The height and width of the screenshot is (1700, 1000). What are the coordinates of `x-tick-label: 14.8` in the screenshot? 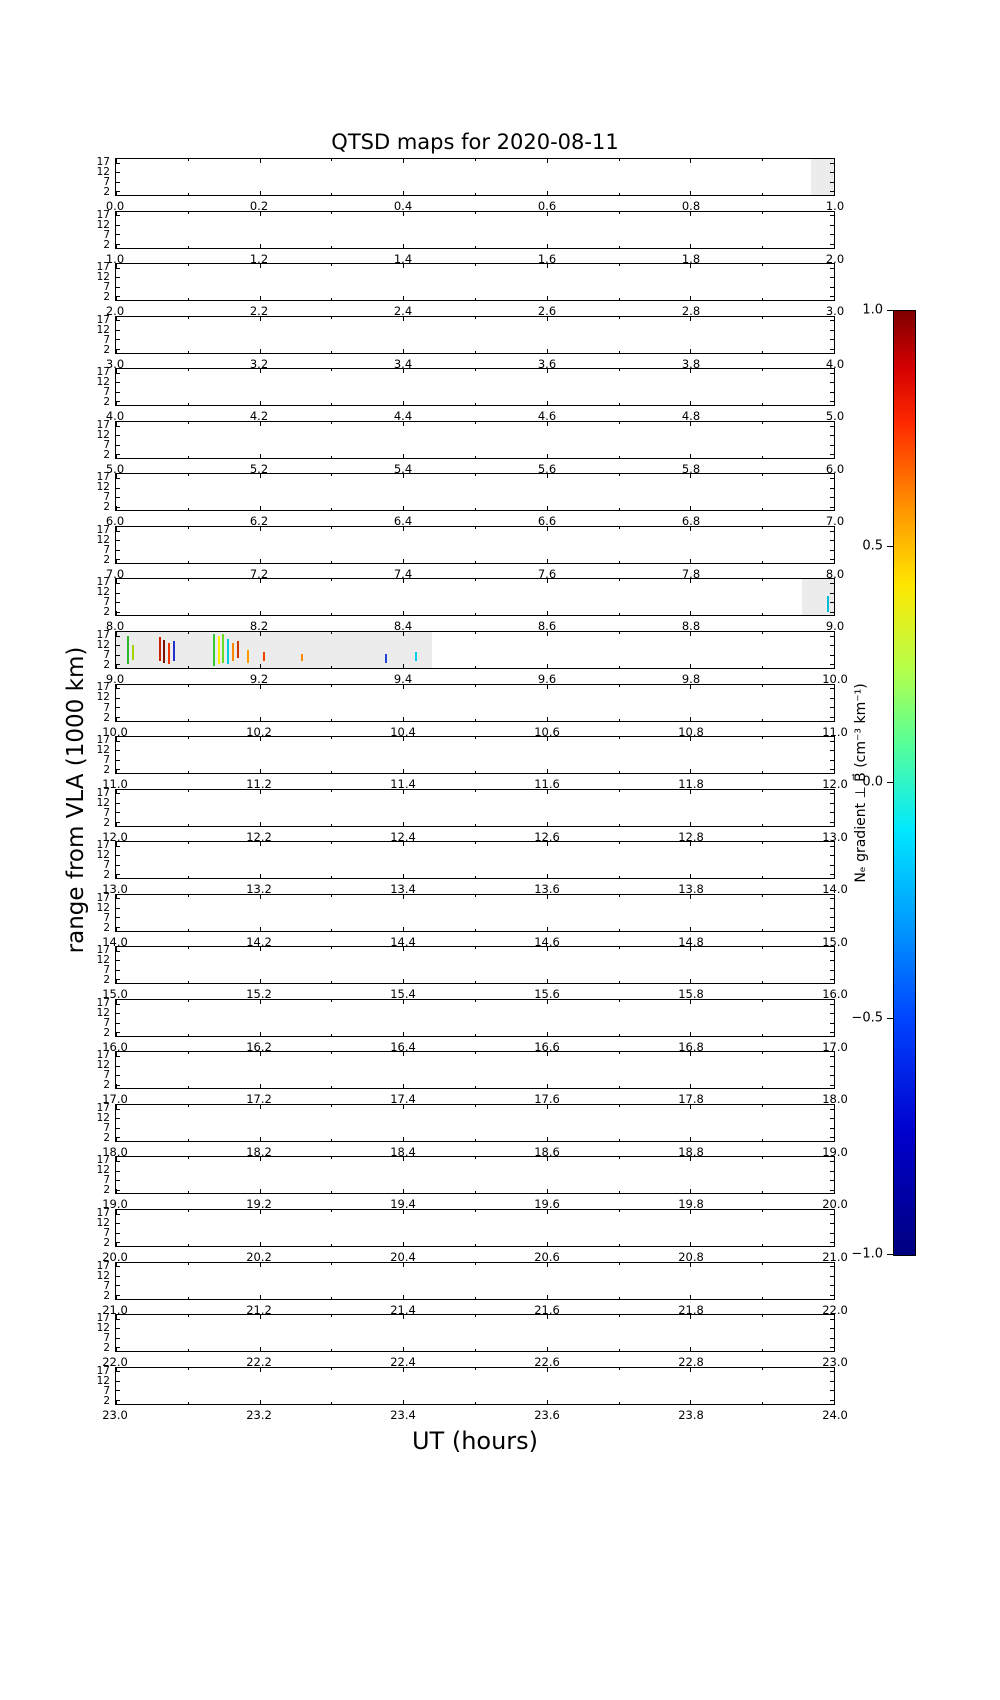 It's located at (691, 941).